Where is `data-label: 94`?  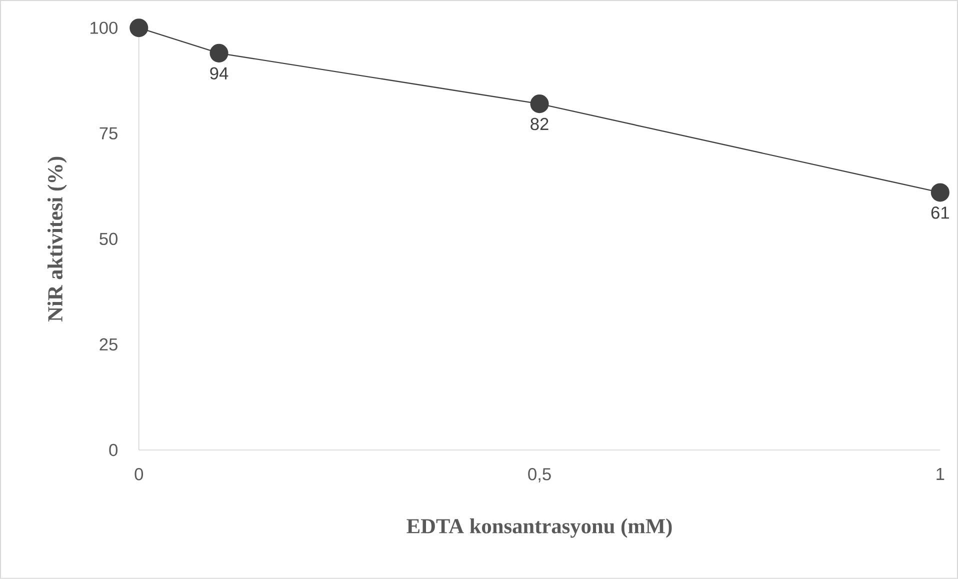 data-label: 94 is located at coordinates (219, 73).